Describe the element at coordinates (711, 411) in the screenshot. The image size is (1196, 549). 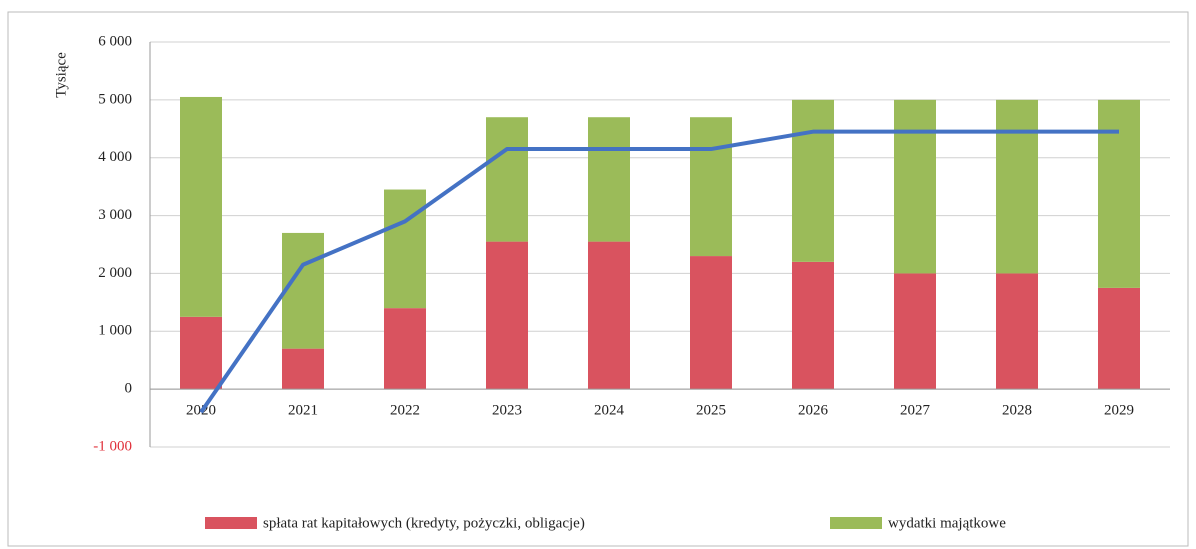
I see `x-tick-label: 2025` at that location.